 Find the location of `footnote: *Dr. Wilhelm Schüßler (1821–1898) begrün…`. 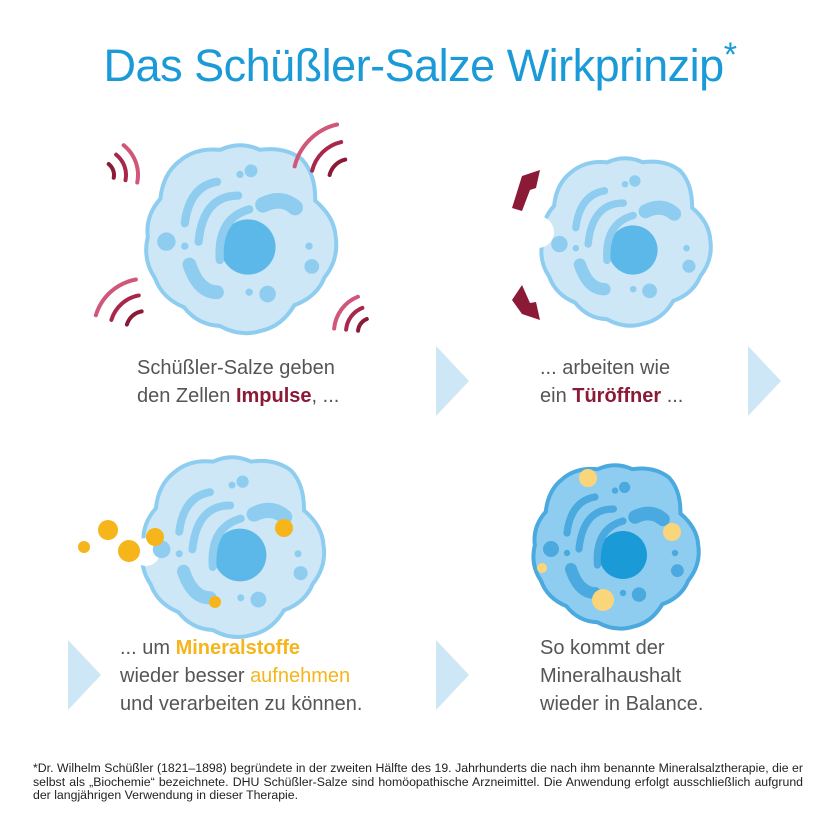

footnote: *Dr. Wilhelm Schüßler (1821–1898) begrün… is located at coordinates (418, 782).